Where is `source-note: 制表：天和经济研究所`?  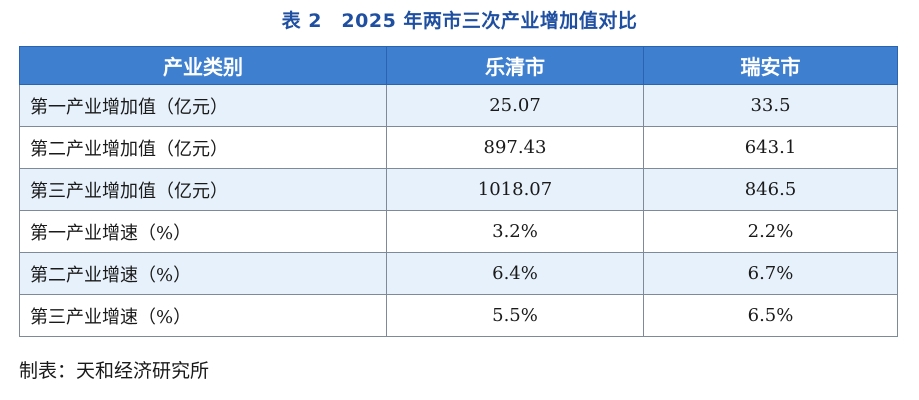 source-note: 制表：天和经济研究所 is located at coordinates (114, 371).